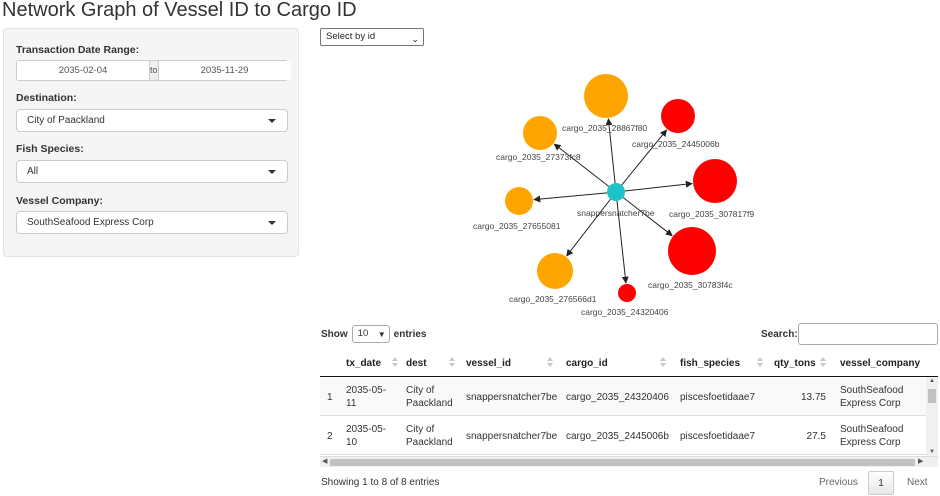  I want to click on scroll-left-icon: ◀, so click(325, 461).